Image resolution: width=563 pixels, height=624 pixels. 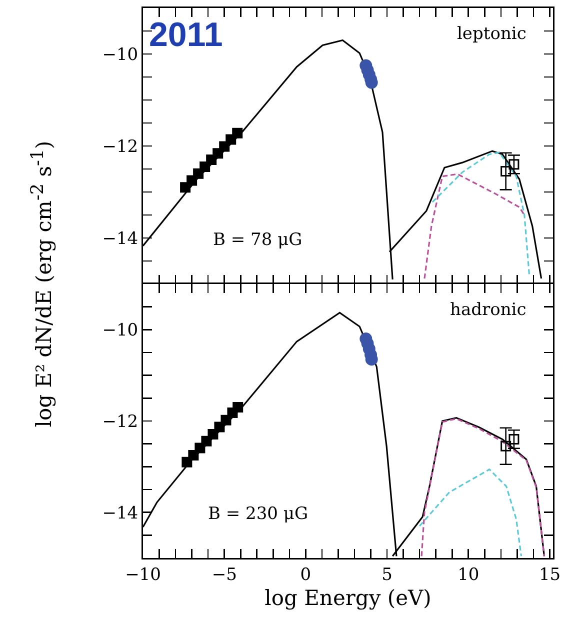 I want to click on annotation: leptonic, so click(x=491, y=34).